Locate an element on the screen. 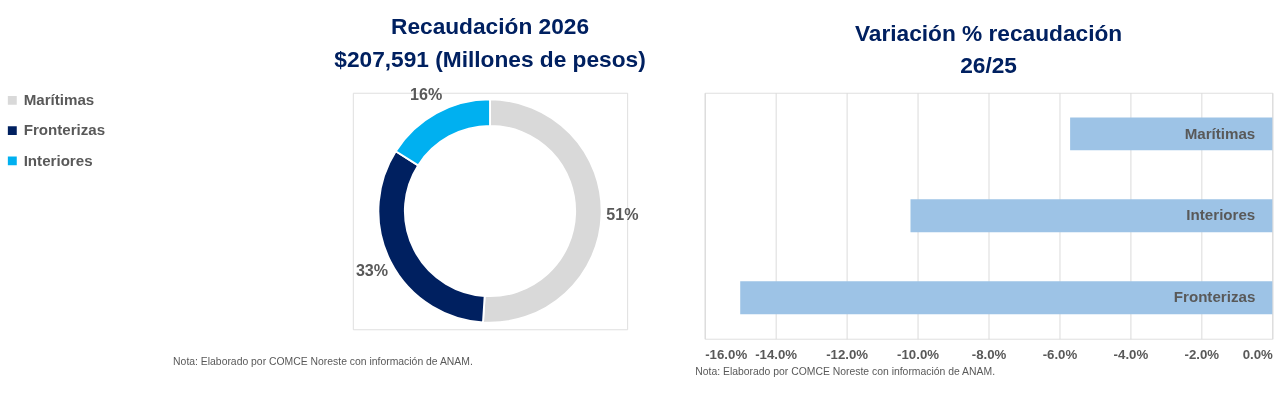 The height and width of the screenshot is (404, 1278). chart-title: Recaudación 2026 $207,591 (Millones de pesos) is located at coordinates (490, 42).